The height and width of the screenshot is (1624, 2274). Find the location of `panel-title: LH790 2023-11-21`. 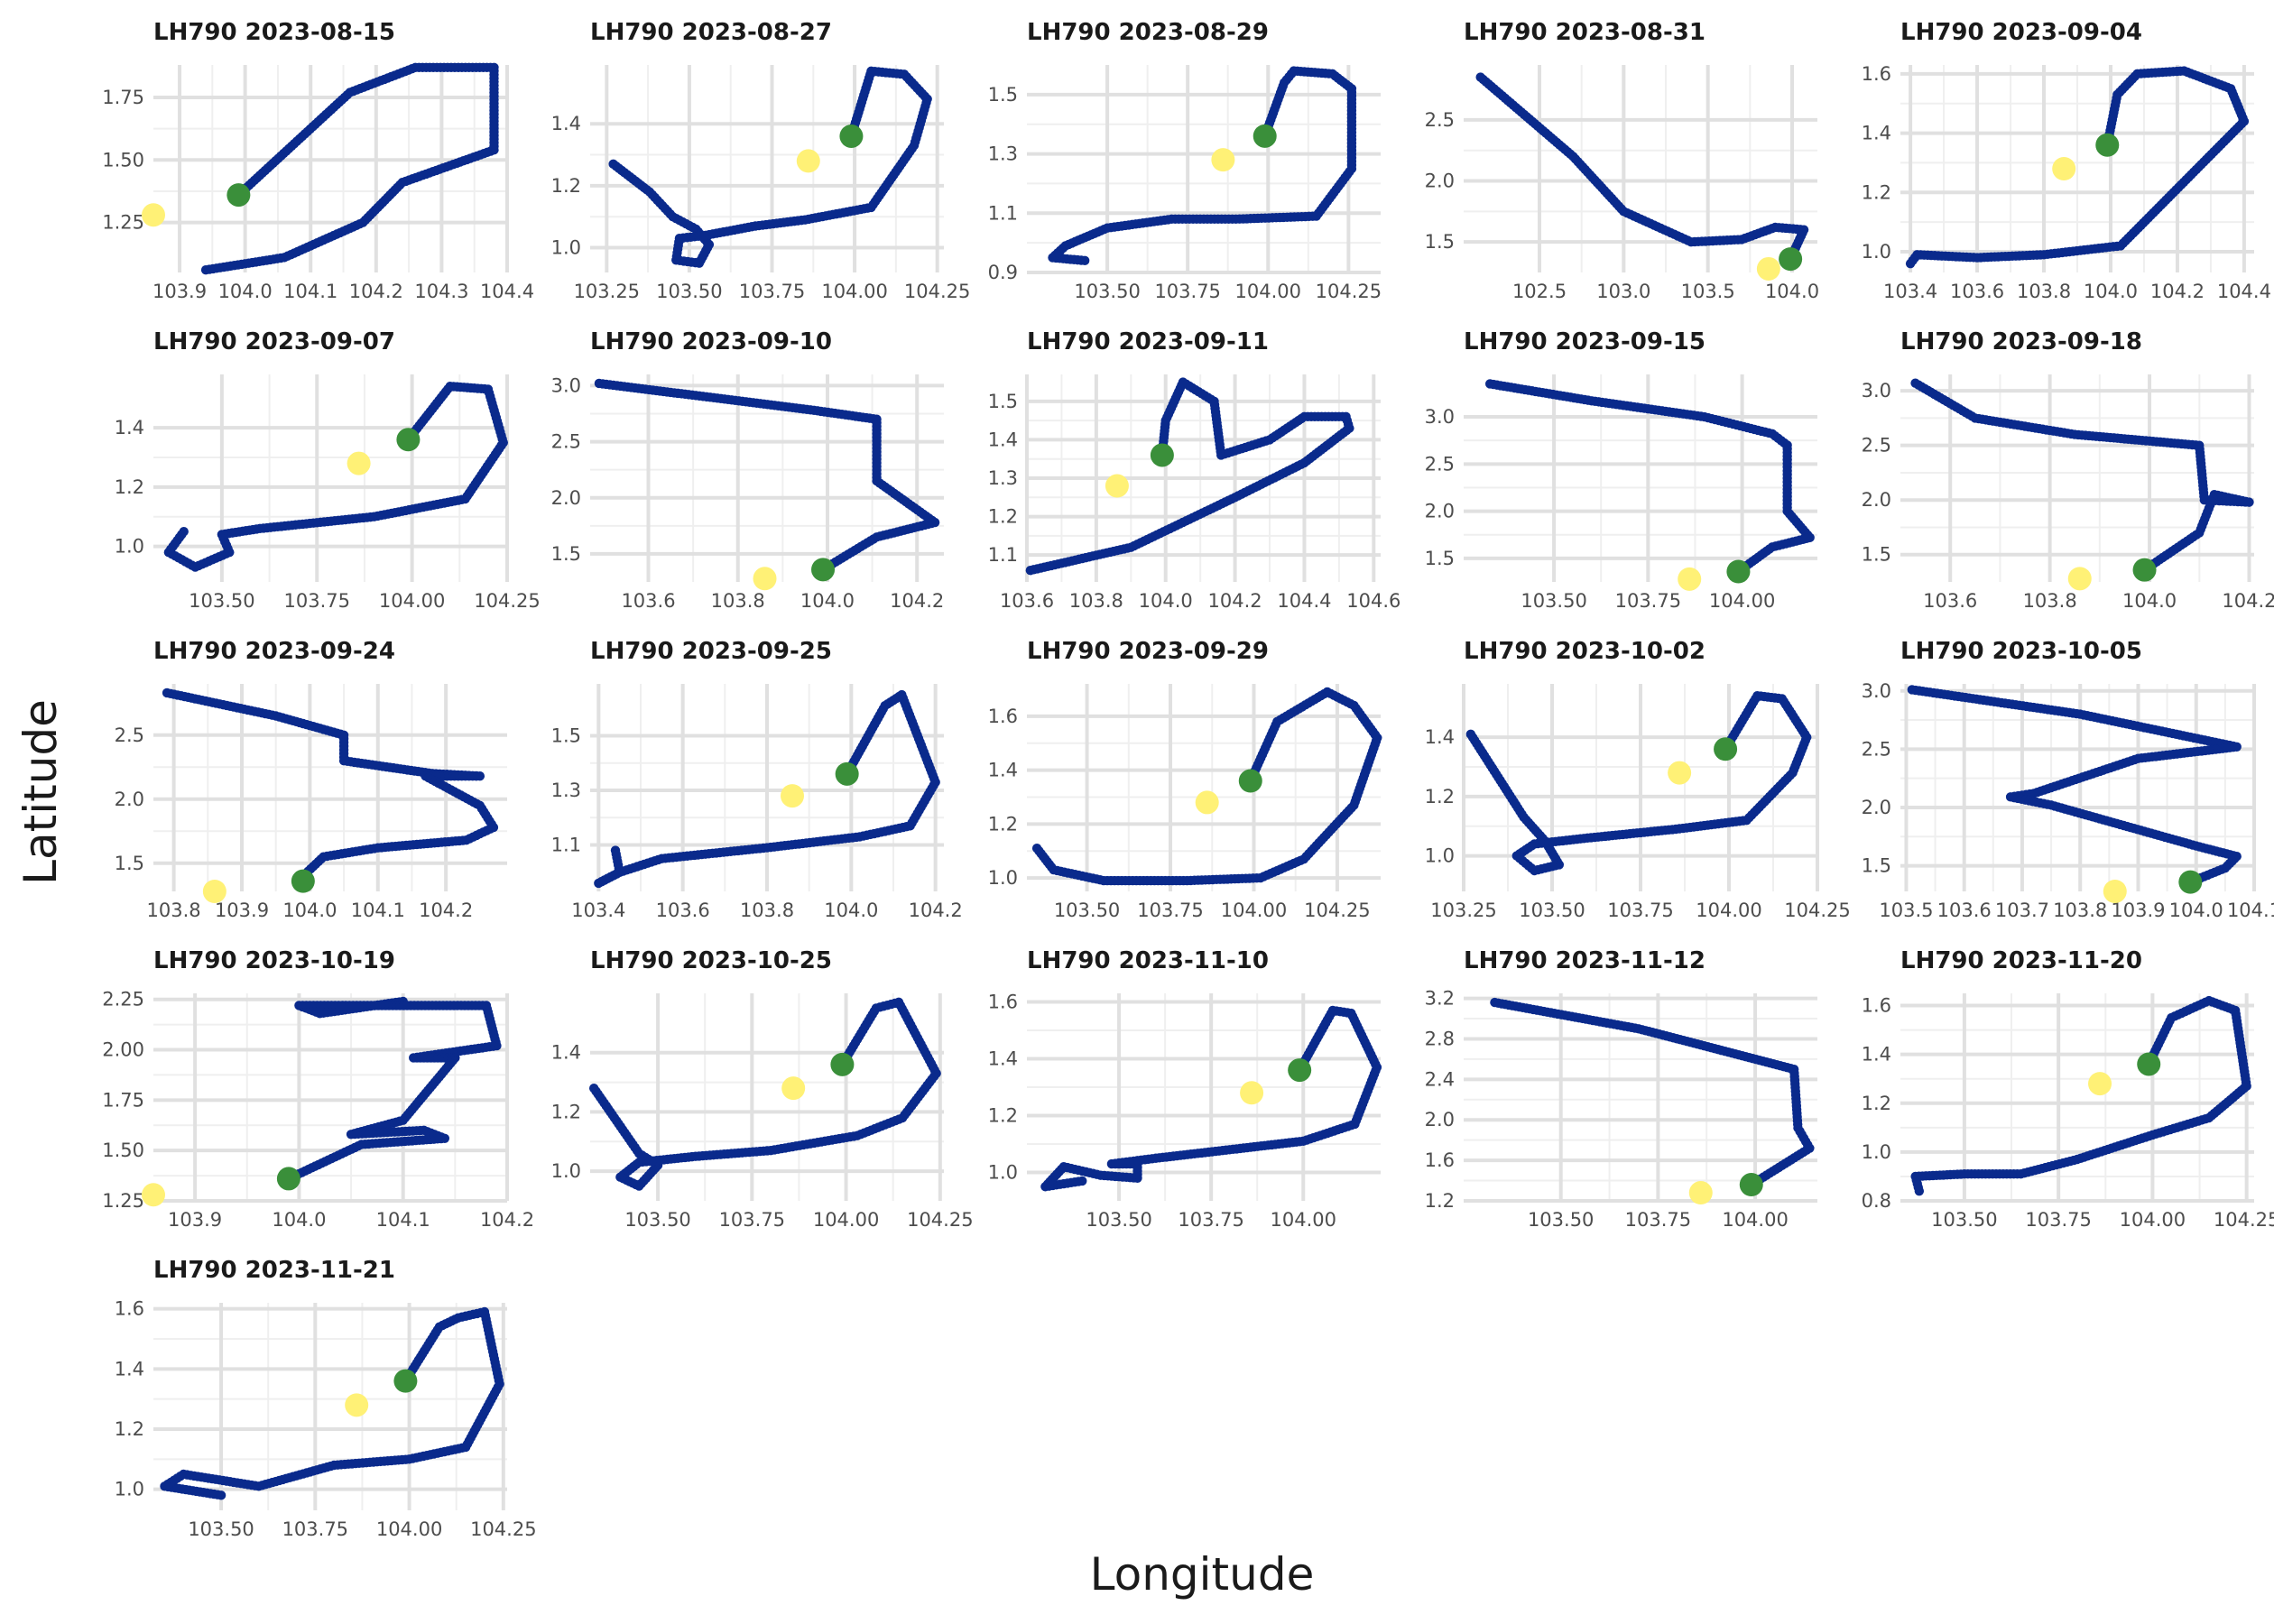

panel-title: LH790 2023-11-21 is located at coordinates (274, 1271).